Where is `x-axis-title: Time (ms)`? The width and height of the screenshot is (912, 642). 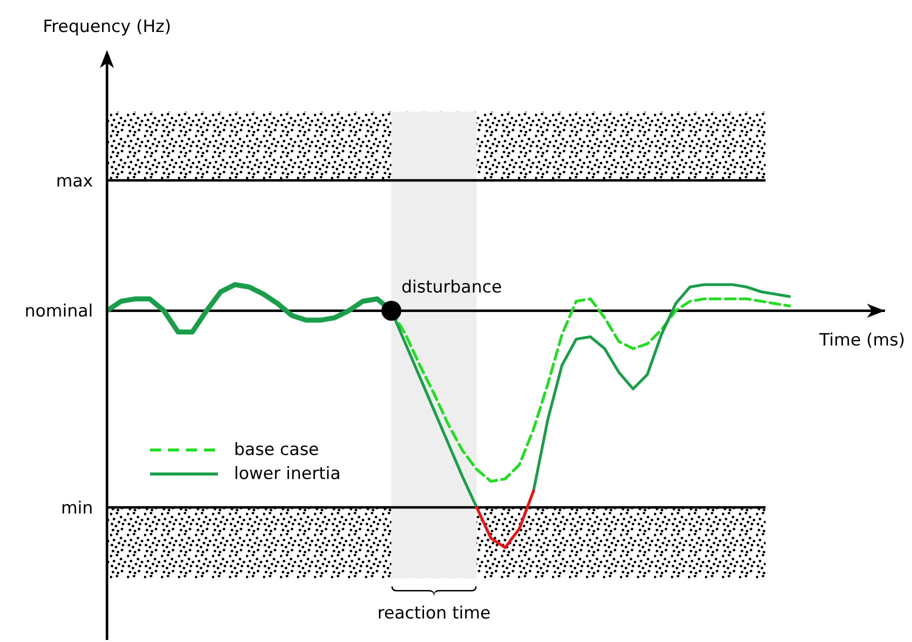 x-axis-title: Time (ms) is located at coordinates (861, 340).